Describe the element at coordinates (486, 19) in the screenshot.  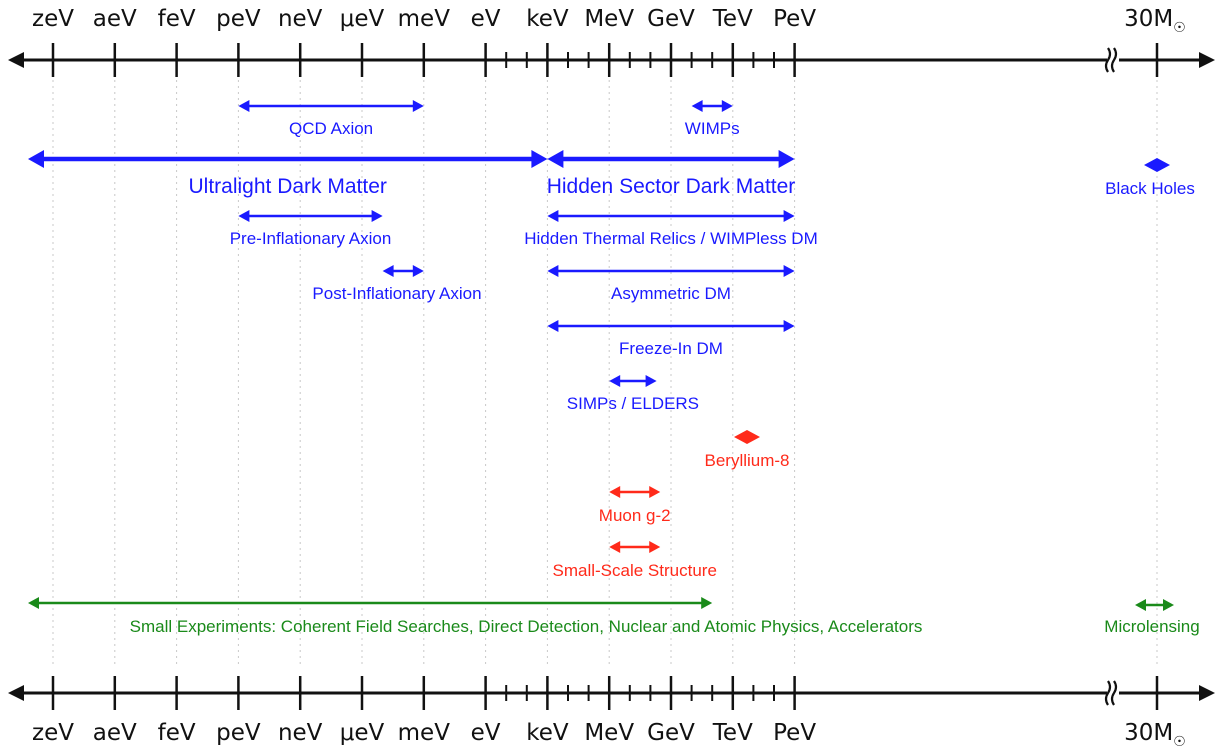
I see `tick-label-top: eV` at that location.